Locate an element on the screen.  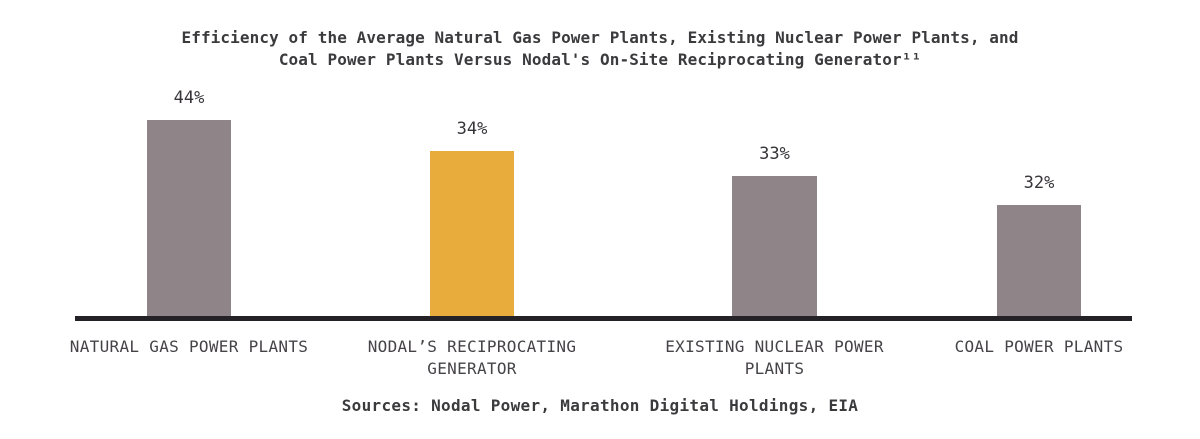
x-axis-line is located at coordinates (603, 318).